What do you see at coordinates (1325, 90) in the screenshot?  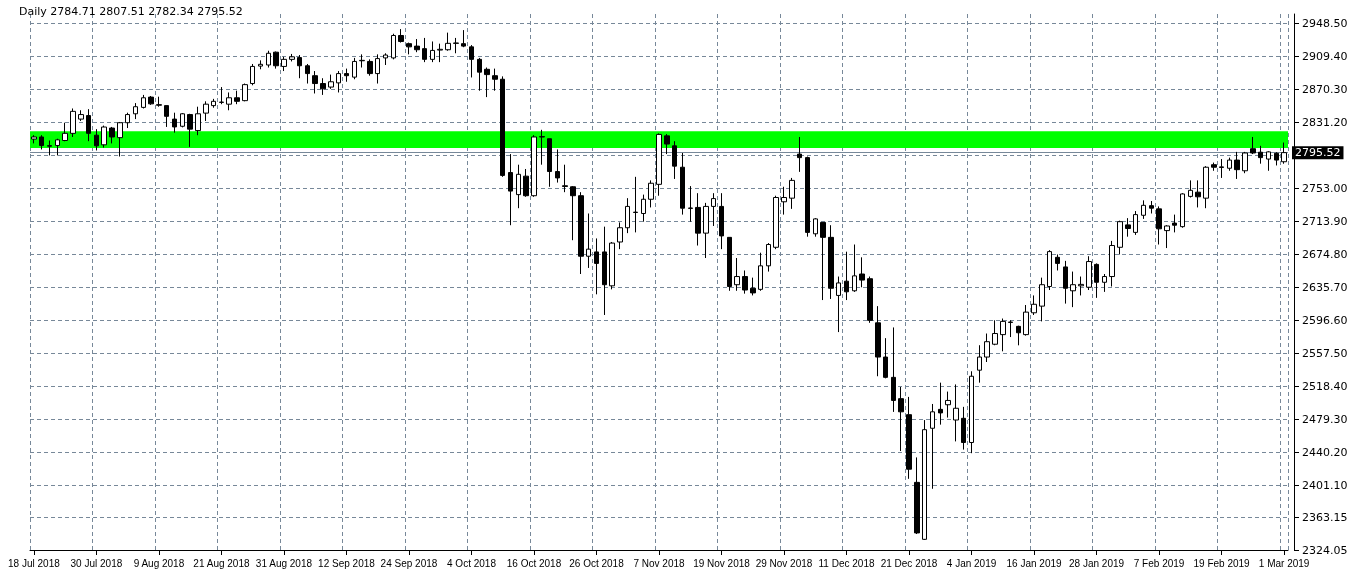 I see `y-tick-label: 2870.30` at bounding box center [1325, 90].